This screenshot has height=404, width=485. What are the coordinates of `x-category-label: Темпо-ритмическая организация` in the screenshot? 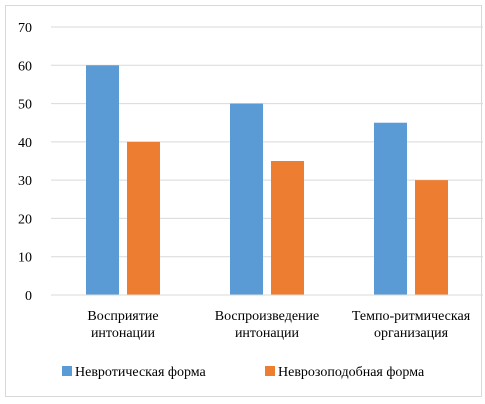 It's located at (411, 325).